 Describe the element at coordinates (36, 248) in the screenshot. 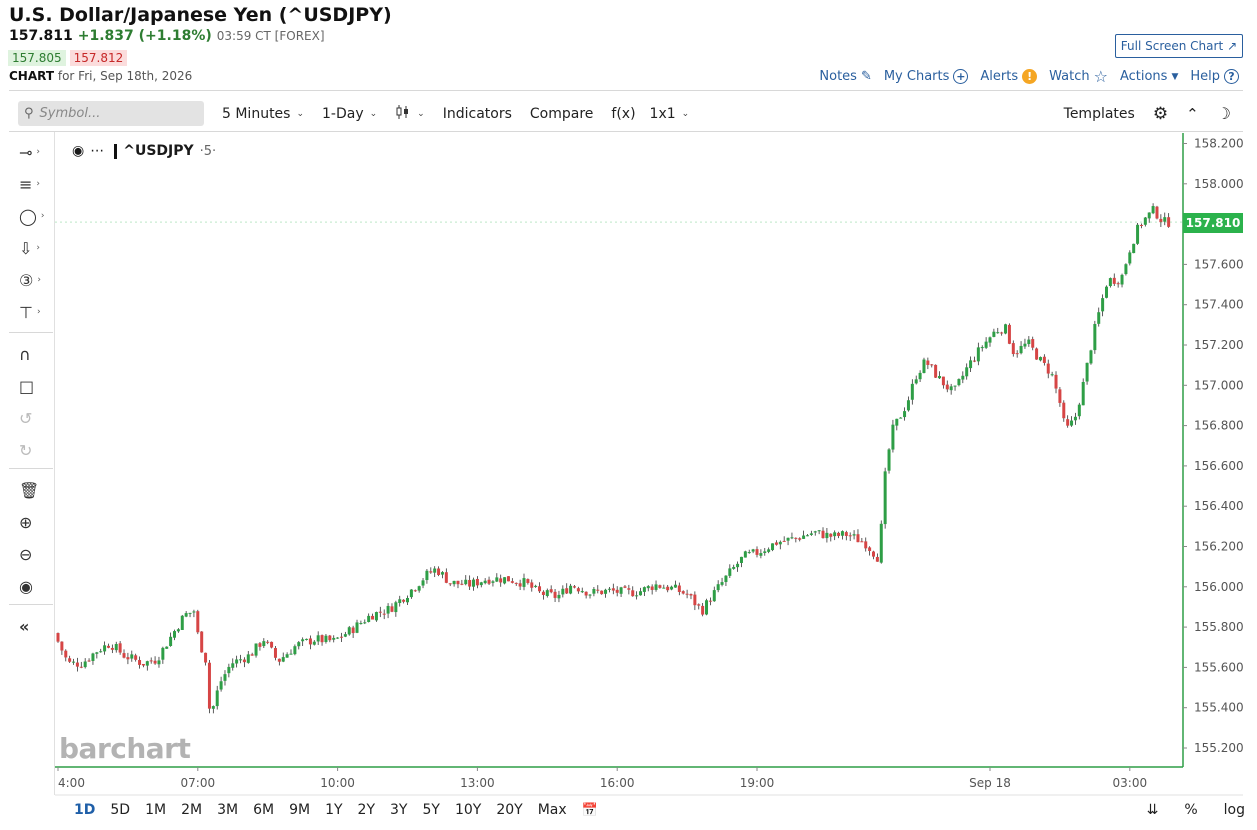

I see `arrow-tool-button: ⇩ ›` at that location.